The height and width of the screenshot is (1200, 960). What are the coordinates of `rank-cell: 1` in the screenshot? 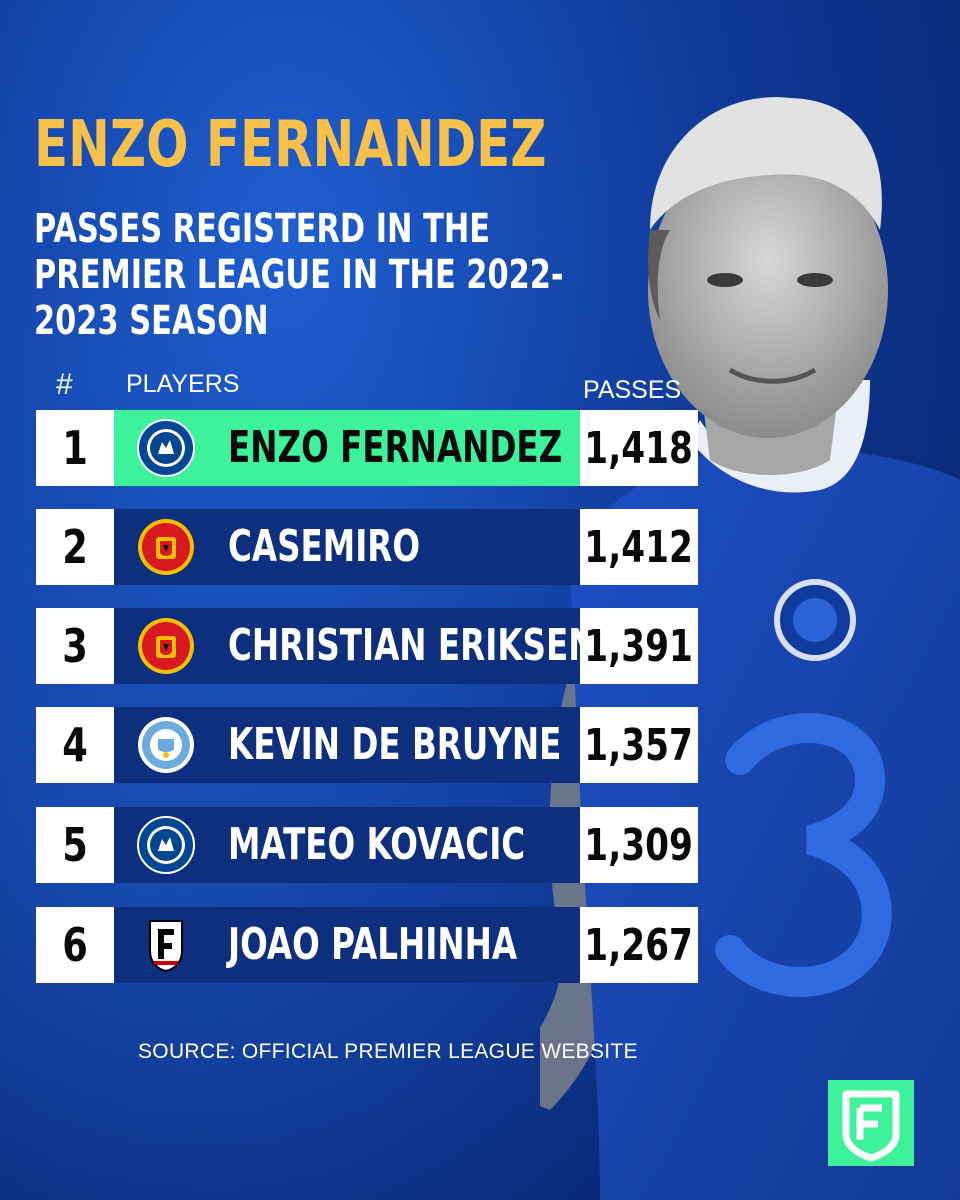 It's located at (75, 448).